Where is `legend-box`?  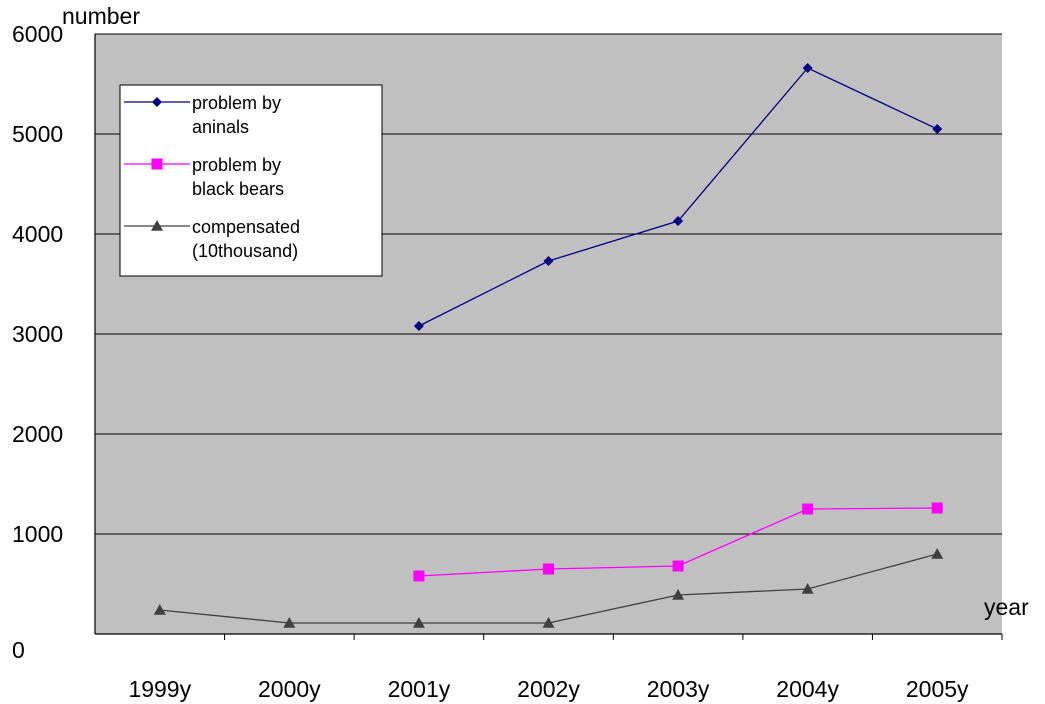 legend-box is located at coordinates (251, 180).